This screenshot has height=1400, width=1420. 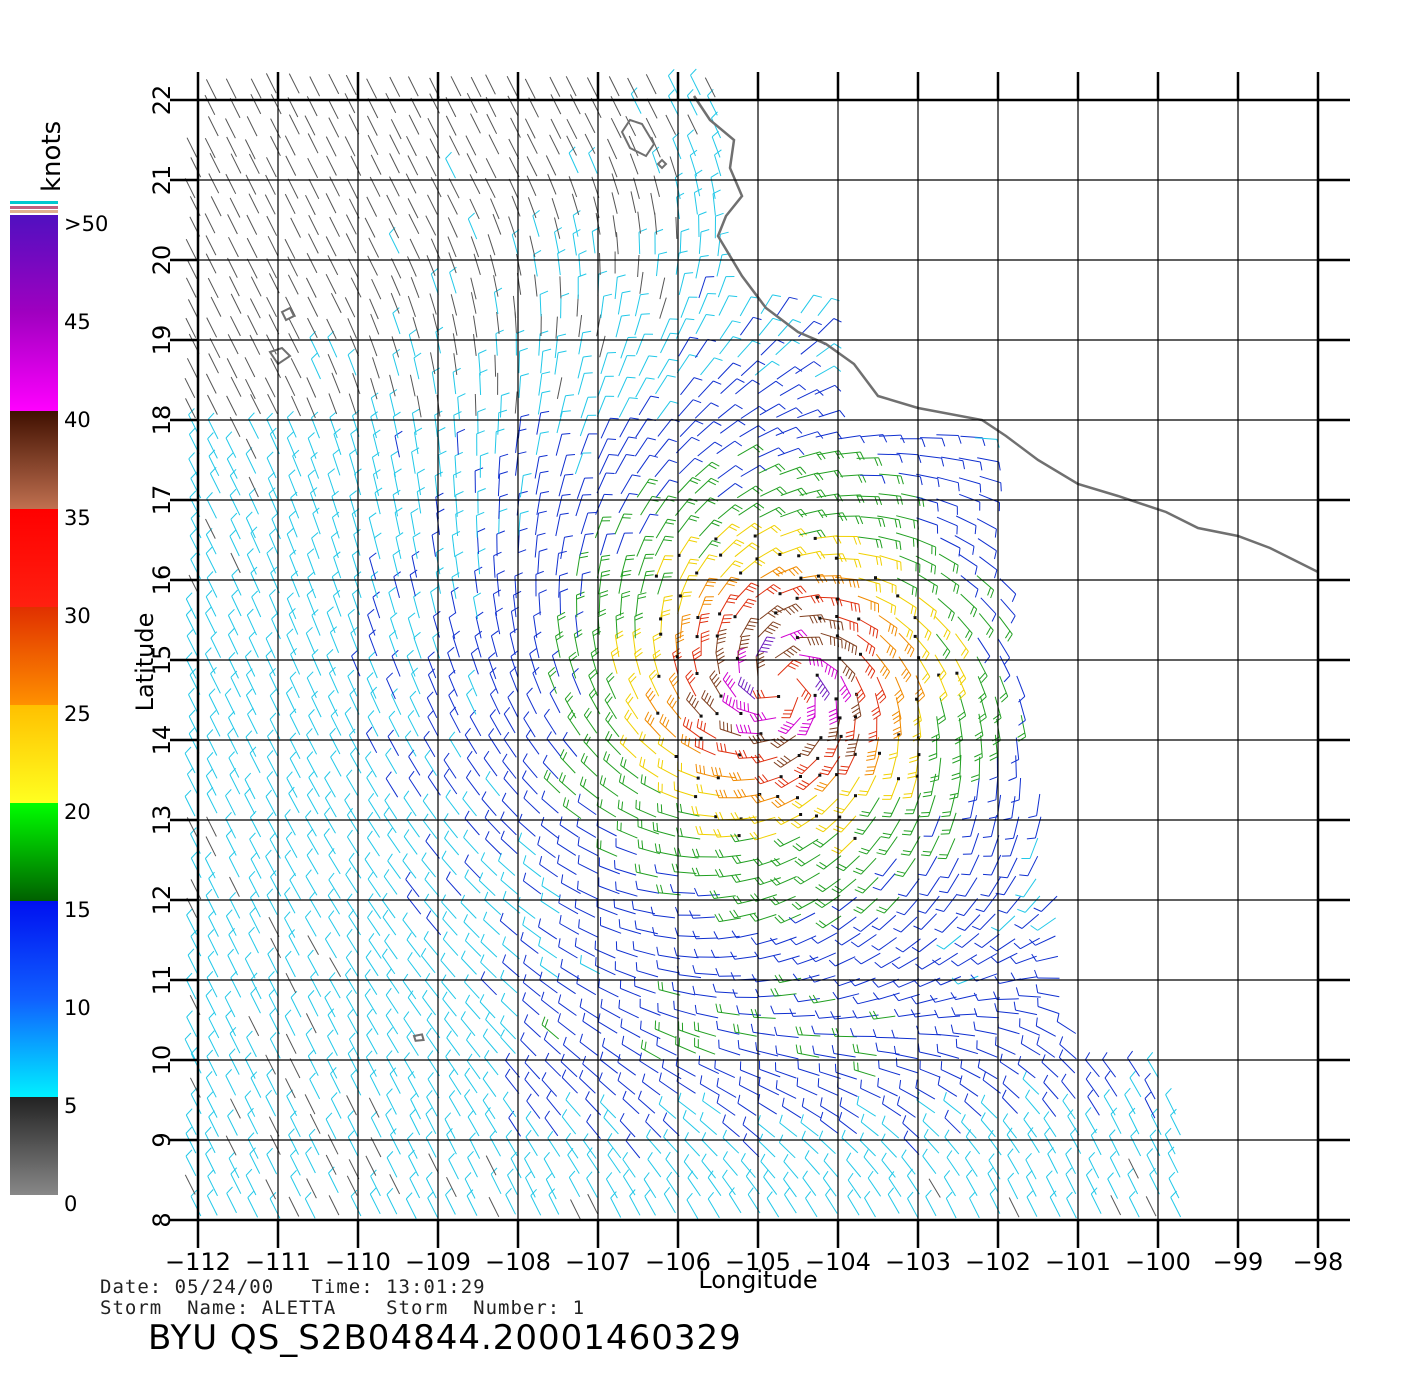 I want to click on y-tick-label: 11, so click(x=162, y=980).